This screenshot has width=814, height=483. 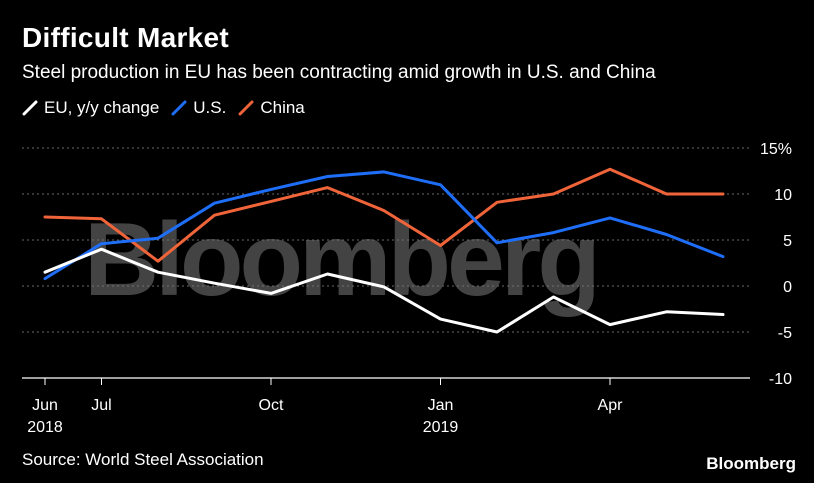 I want to click on y-tick-label: 5, so click(x=787, y=241).